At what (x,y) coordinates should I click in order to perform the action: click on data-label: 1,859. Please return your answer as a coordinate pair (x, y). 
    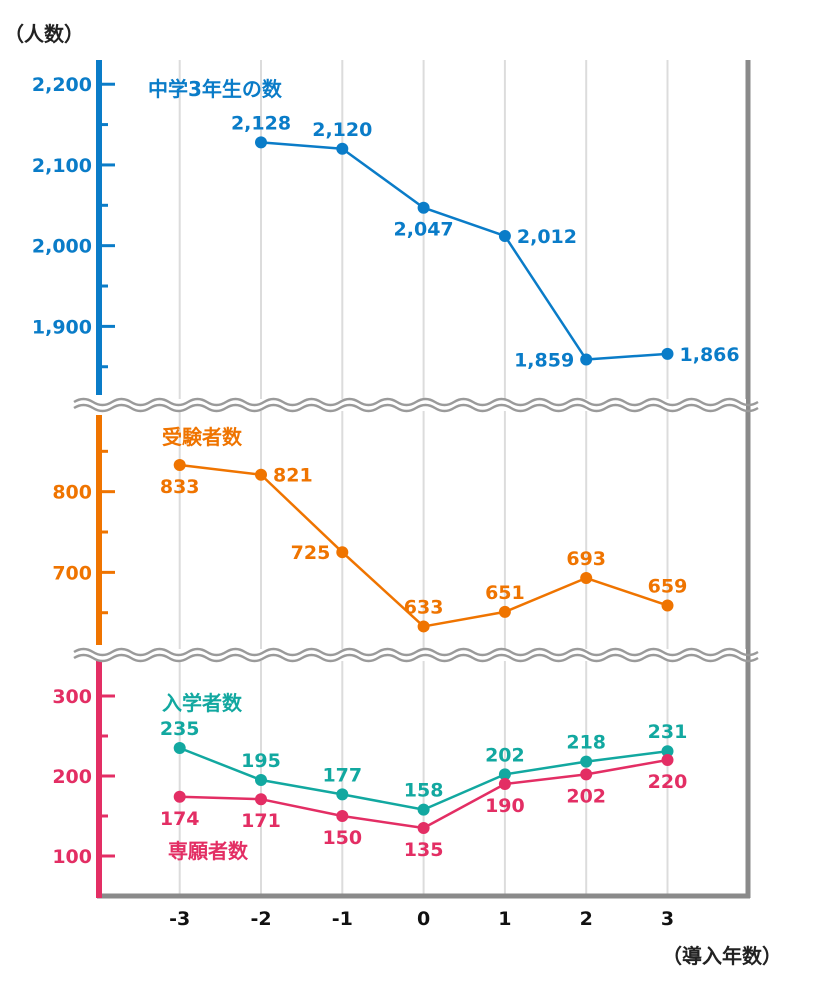
    Looking at the image, I should click on (544, 360).